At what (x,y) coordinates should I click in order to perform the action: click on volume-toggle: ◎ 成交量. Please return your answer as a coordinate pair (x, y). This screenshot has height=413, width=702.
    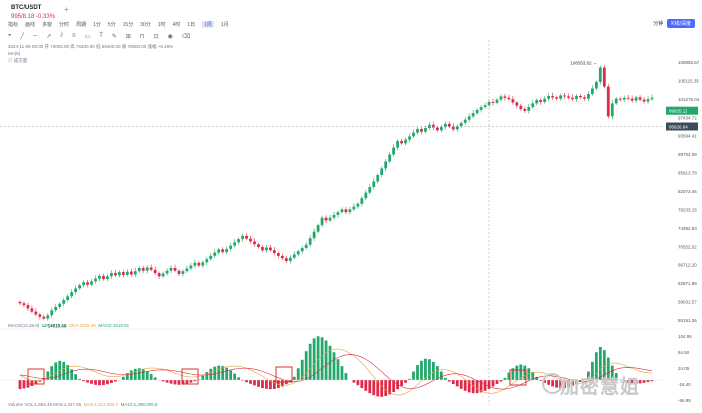
    Looking at the image, I should click on (18, 60).